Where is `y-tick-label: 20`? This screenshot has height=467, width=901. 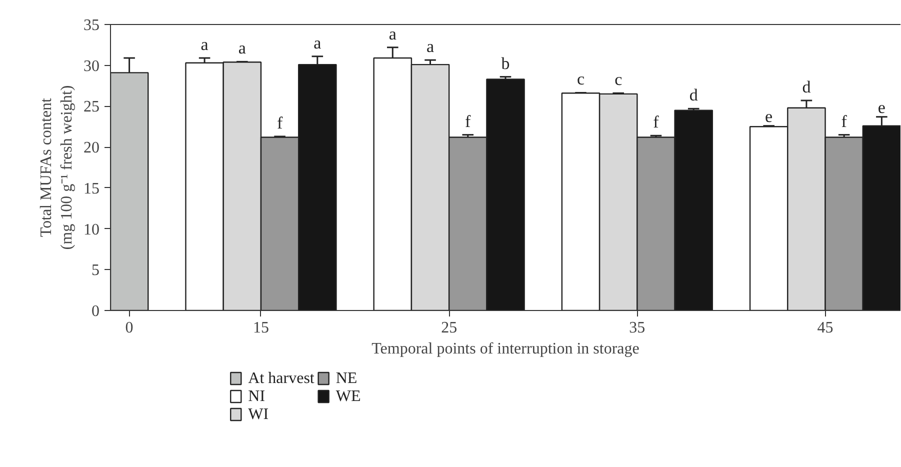
y-tick-label: 20 is located at coordinates (92, 148).